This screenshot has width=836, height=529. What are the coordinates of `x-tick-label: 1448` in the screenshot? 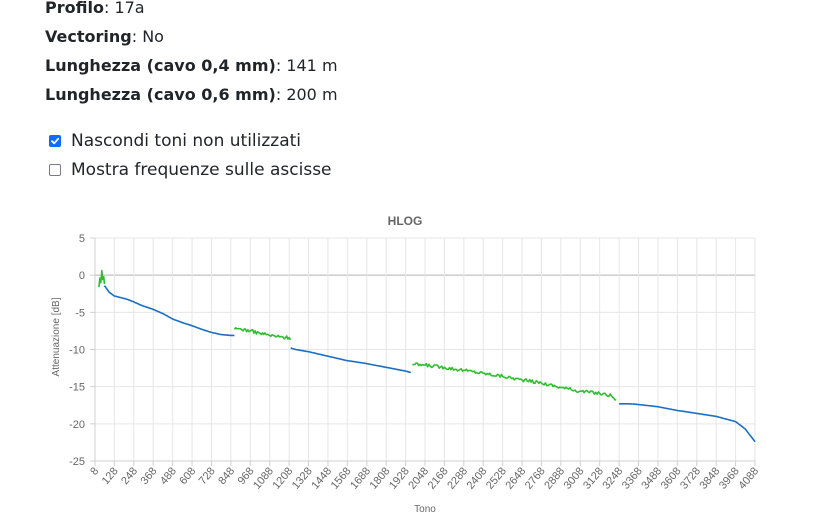 It's located at (321, 478).